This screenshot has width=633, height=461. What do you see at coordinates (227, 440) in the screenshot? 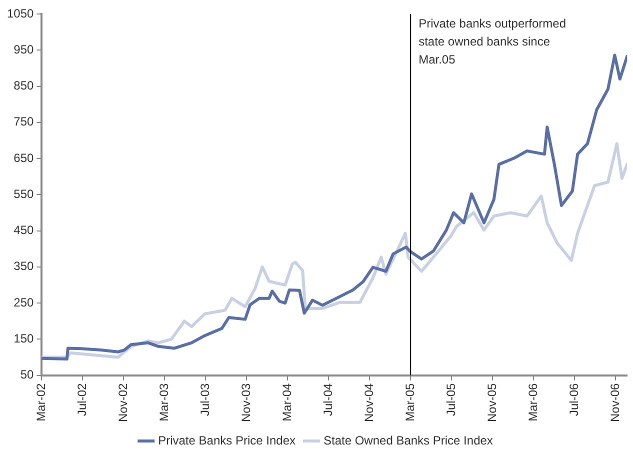
I see `legend-label: Private Banks Price Index` at bounding box center [227, 440].